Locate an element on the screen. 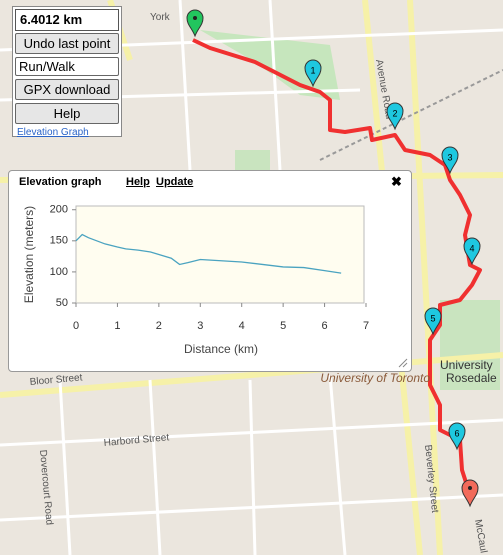 This screenshot has height=555, width=503. y-tick-label: 200 is located at coordinates (59, 210).